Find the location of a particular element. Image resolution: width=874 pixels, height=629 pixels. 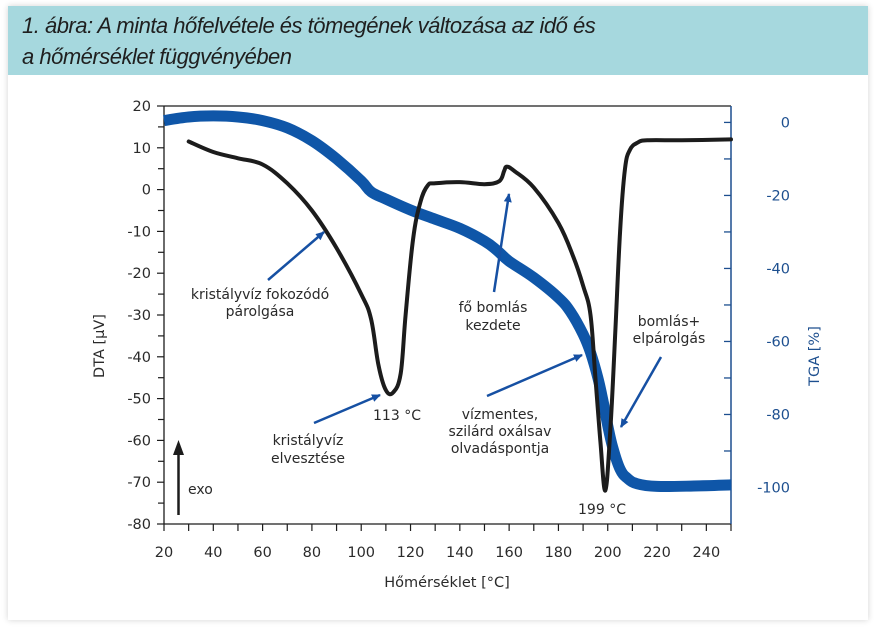

arrow-decomposition-start-icon is located at coordinates (502, 243).